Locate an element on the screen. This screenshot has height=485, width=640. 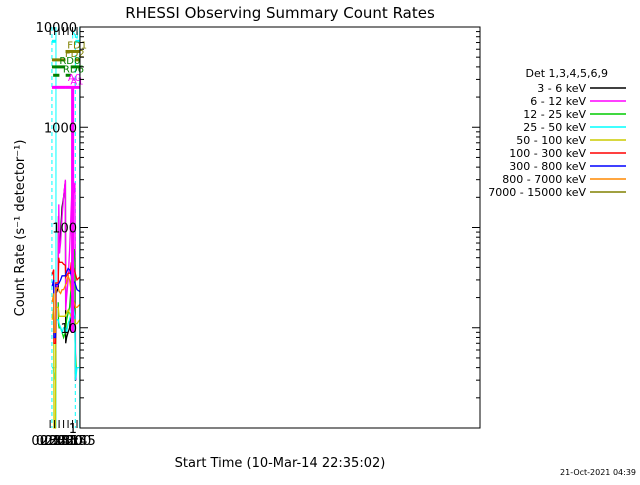
legend-entry-label-4: 50 - 100 keV is located at coordinates (551, 140).